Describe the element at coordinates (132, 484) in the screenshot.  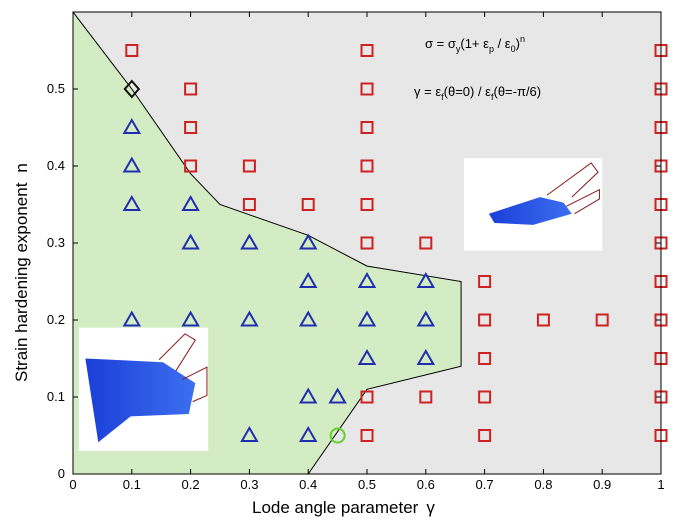
I see `x-tick-label: 0.1` at that location.